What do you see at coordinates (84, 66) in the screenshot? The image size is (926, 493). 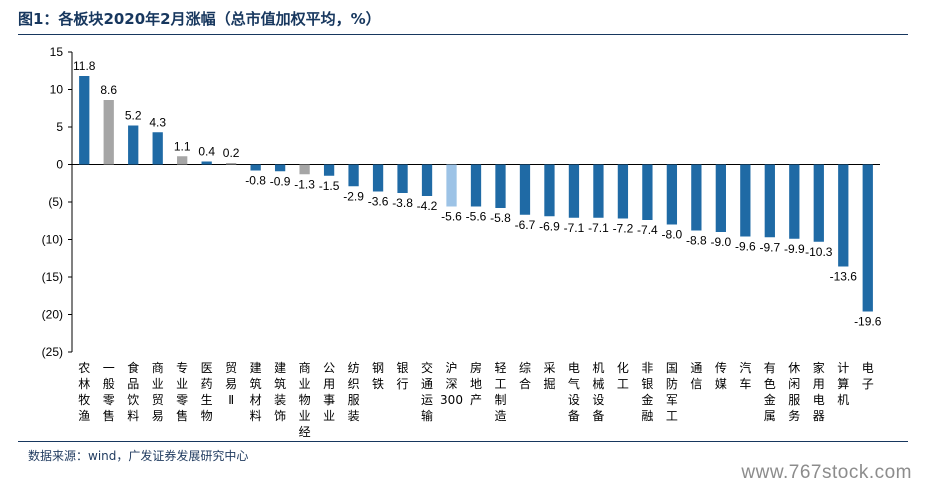 I see `data-label: 11.8` at bounding box center [84, 66].